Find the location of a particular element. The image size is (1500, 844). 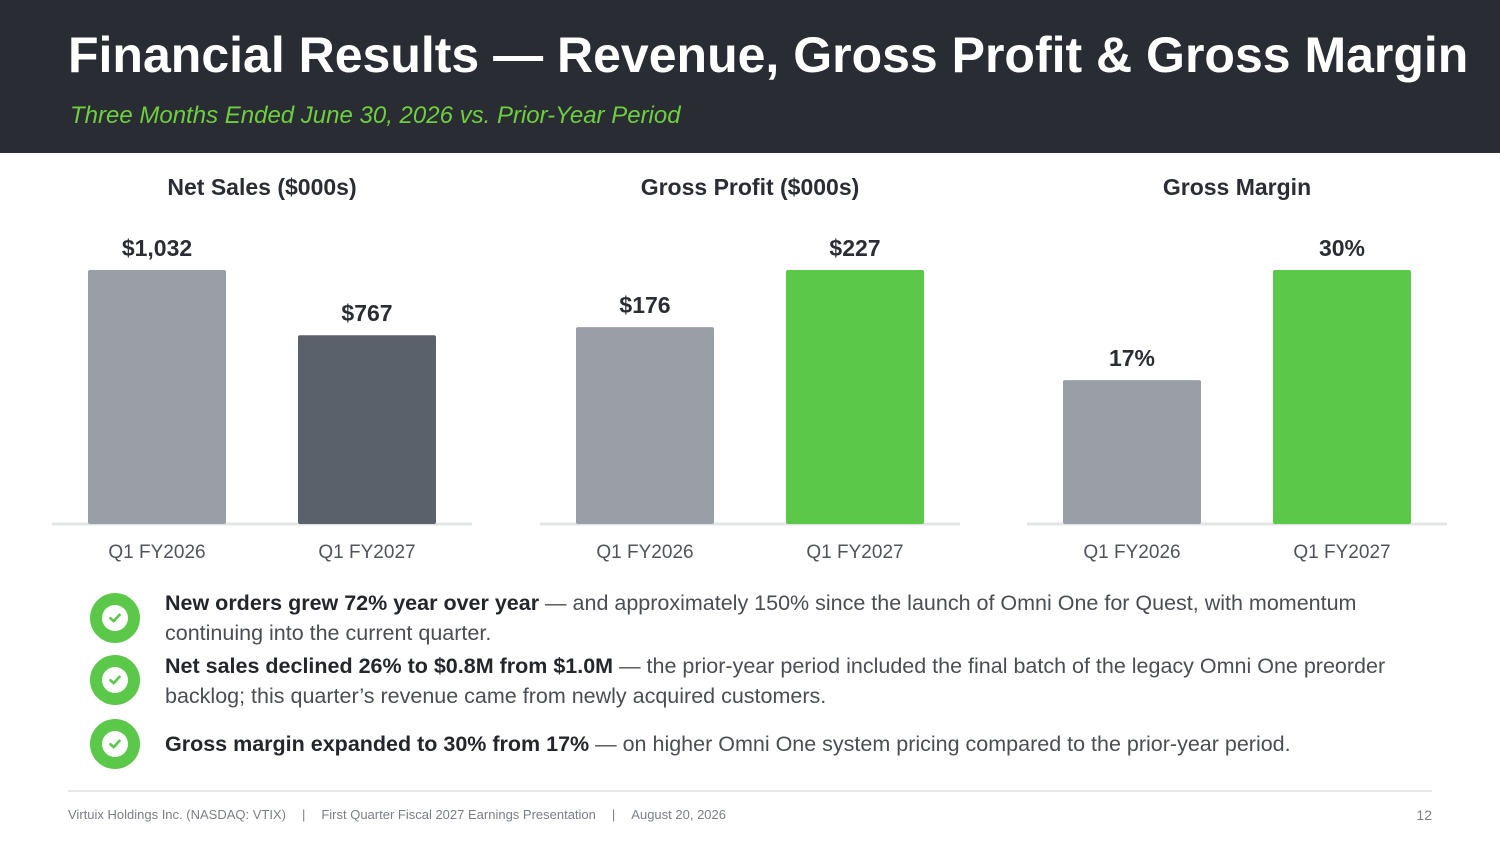

footer-date: August 20, 2026 is located at coordinates (678, 814).